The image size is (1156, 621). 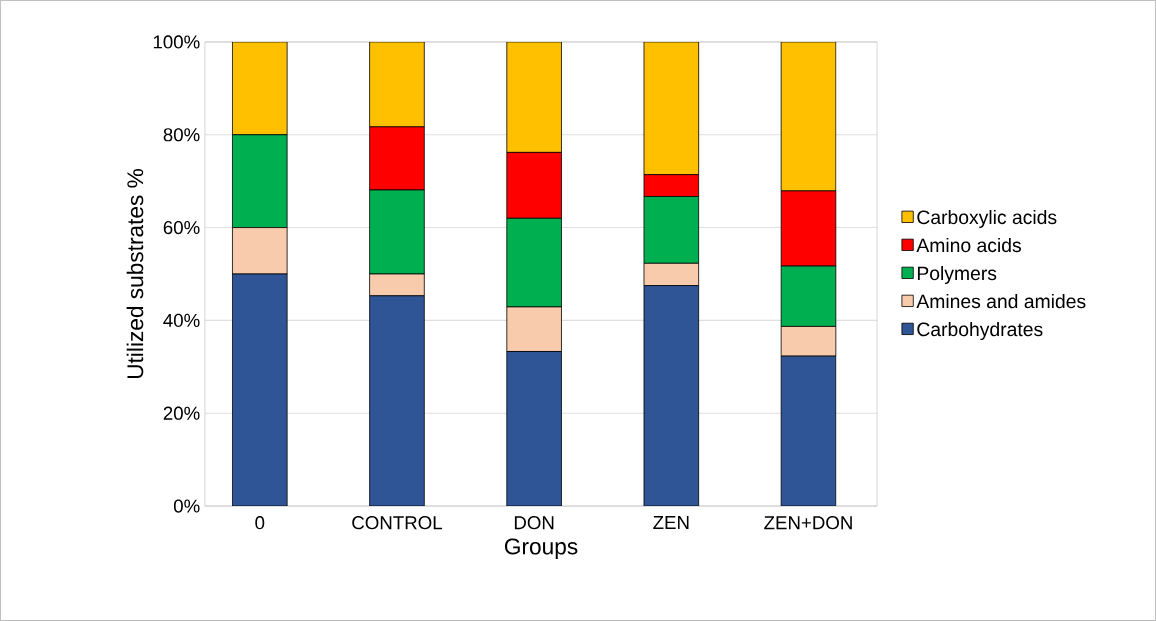 I want to click on x-tick-label: ZEN+DON, so click(x=808, y=523).